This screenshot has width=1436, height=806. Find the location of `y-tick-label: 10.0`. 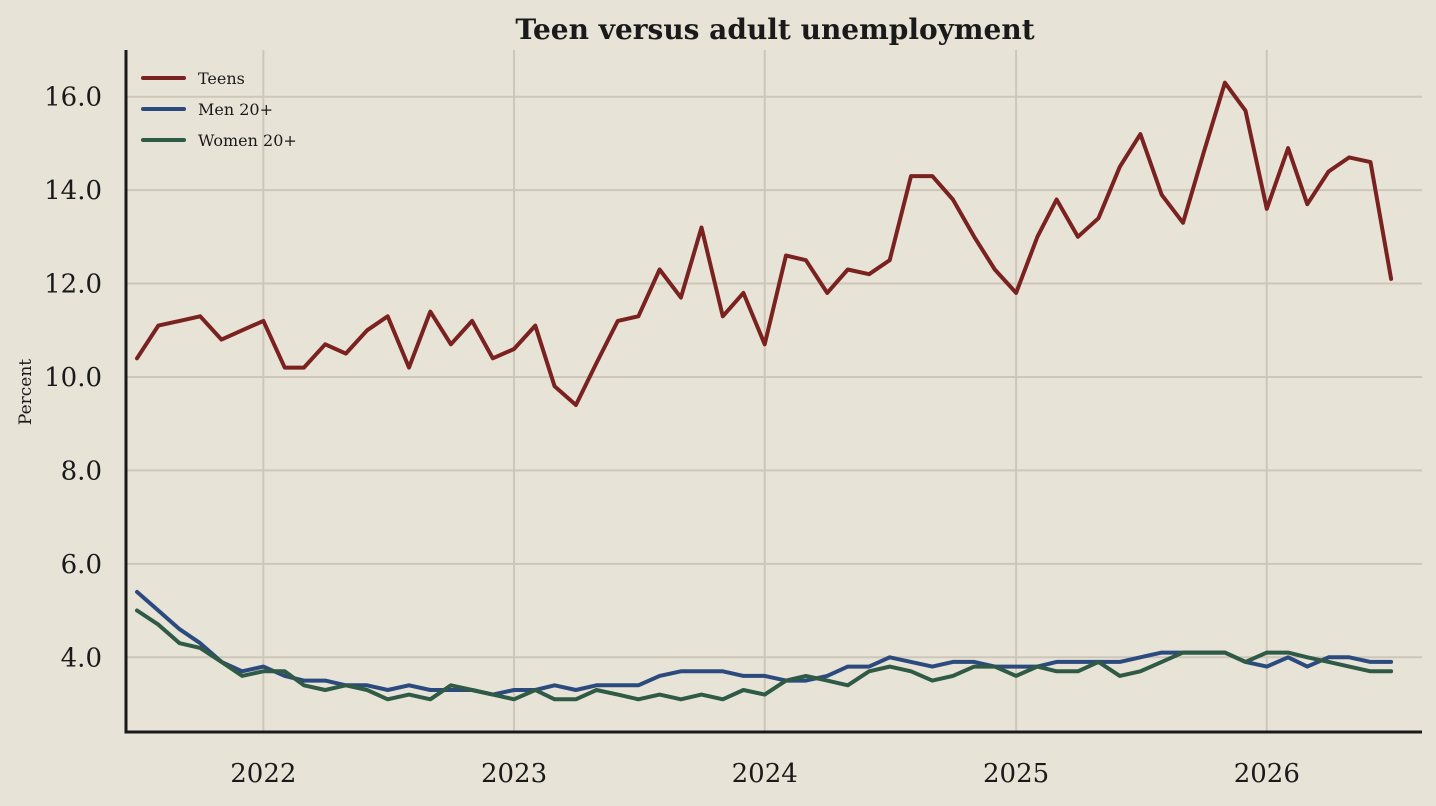

y-tick-label: 10.0 is located at coordinates (73, 378).